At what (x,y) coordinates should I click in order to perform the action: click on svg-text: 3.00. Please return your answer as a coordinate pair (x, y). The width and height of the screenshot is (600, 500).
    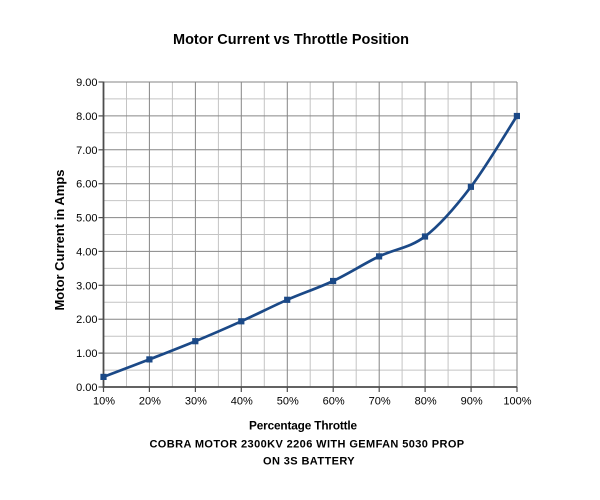
    Looking at the image, I should click on (86, 286).